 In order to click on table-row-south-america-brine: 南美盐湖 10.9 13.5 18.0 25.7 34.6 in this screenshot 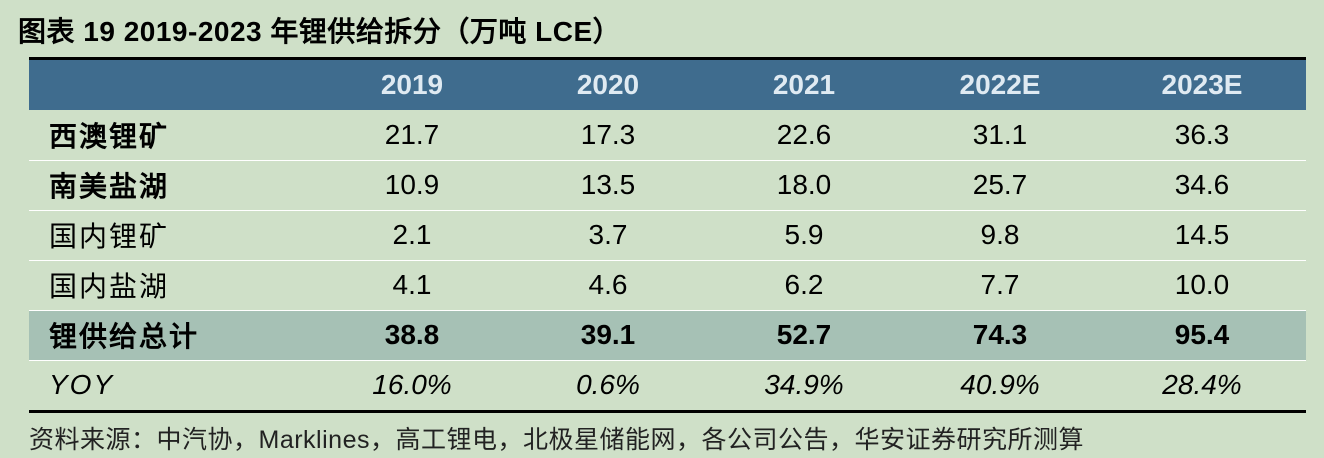, I will do `click(667, 185)`.